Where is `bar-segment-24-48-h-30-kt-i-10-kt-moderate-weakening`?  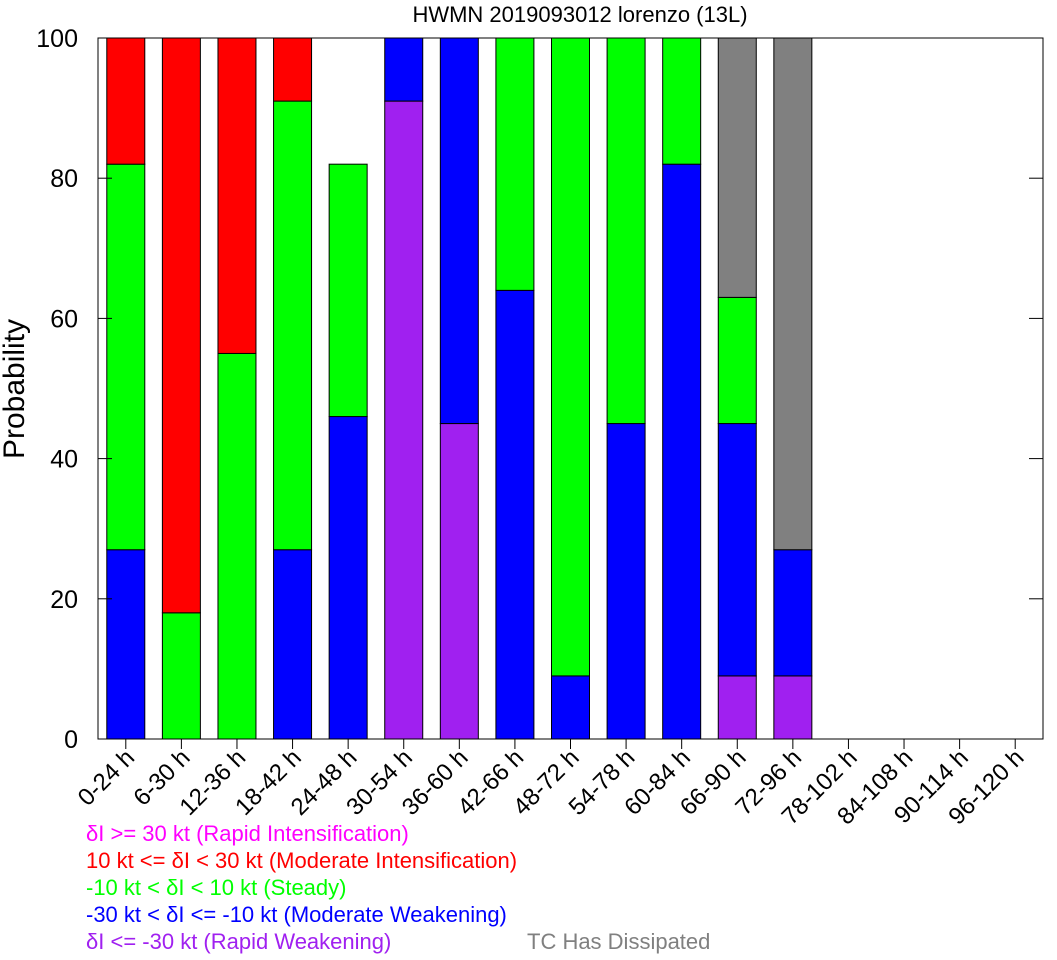 bar-segment-24-48-h-30-kt-i-10-kt-moderate-weakening is located at coordinates (348, 578).